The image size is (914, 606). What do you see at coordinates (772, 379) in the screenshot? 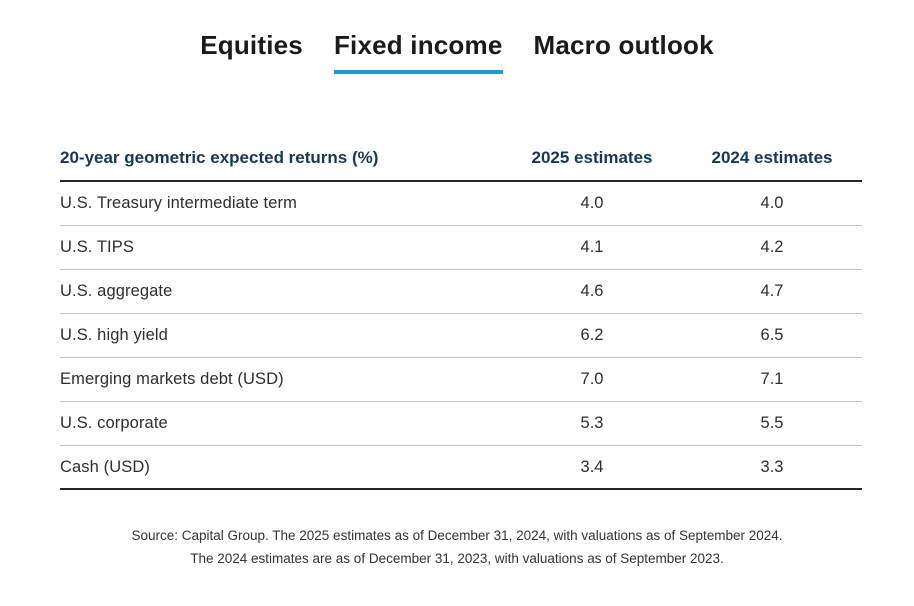
I see `row-2024-value: 7.1` at bounding box center [772, 379].